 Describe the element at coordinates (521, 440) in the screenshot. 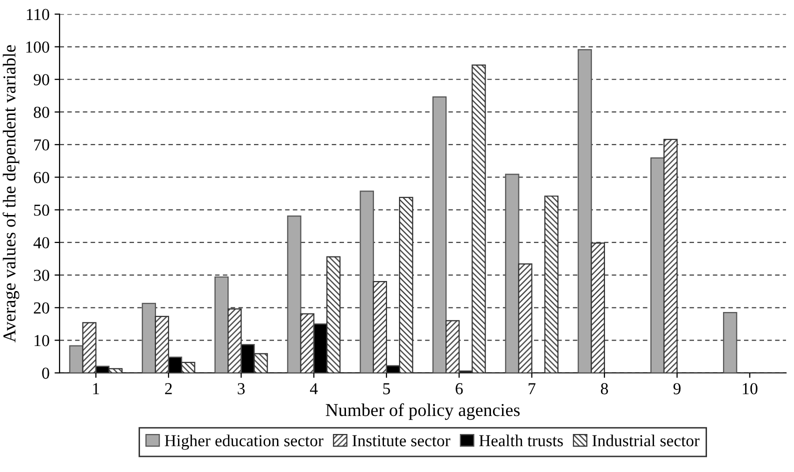

I see `legend-label: Health trusts` at that location.